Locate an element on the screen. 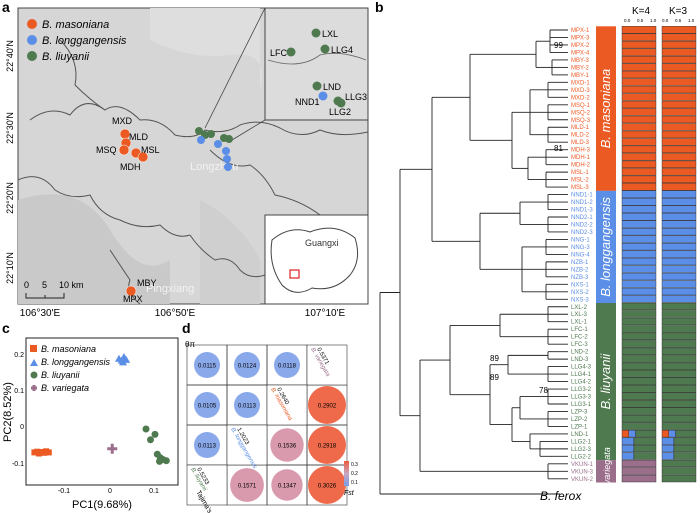 The width and height of the screenshot is (700, 513). tip-label: NXS-2 is located at coordinates (580, 293).